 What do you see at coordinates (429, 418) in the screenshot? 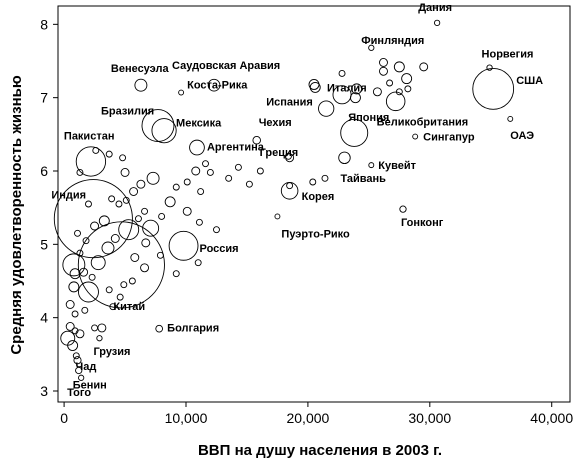
I see `x-tick-label: 30,000` at bounding box center [429, 418].